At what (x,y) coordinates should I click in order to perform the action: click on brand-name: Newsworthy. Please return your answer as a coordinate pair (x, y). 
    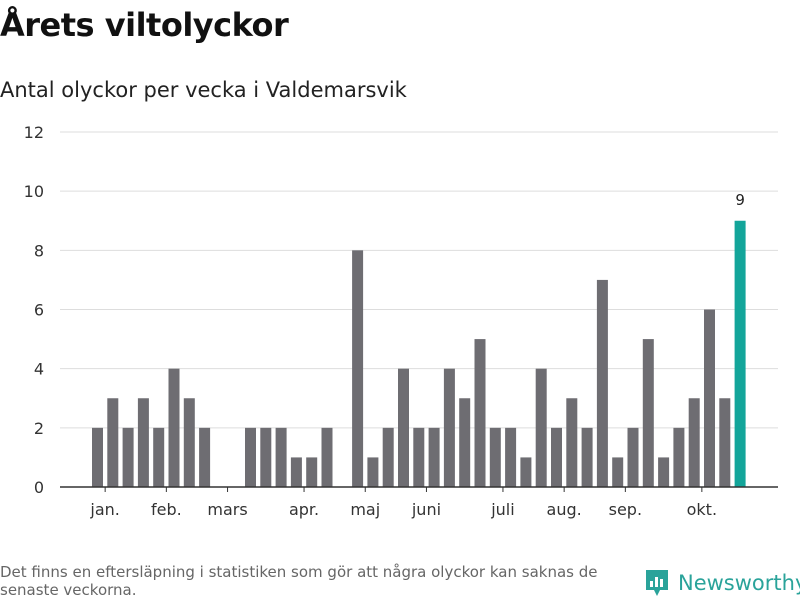
    Looking at the image, I should click on (739, 583).